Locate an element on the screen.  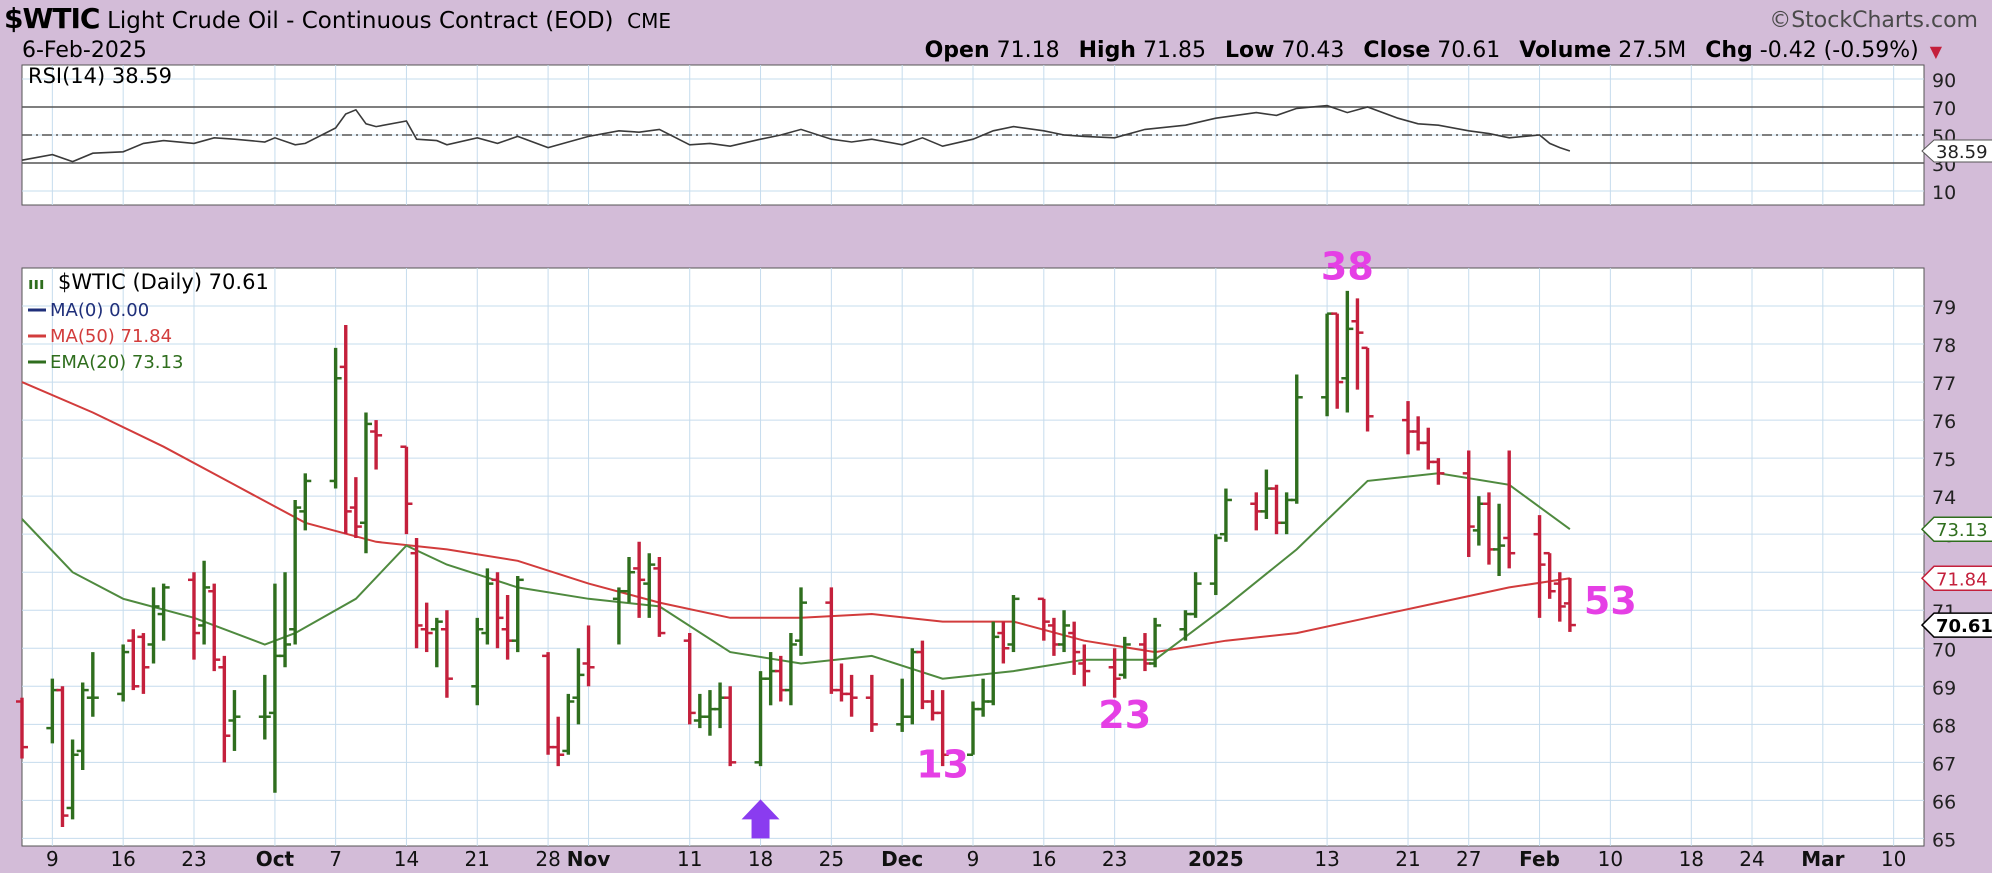
x-tick-label: 13 is located at coordinates (1326, 859).